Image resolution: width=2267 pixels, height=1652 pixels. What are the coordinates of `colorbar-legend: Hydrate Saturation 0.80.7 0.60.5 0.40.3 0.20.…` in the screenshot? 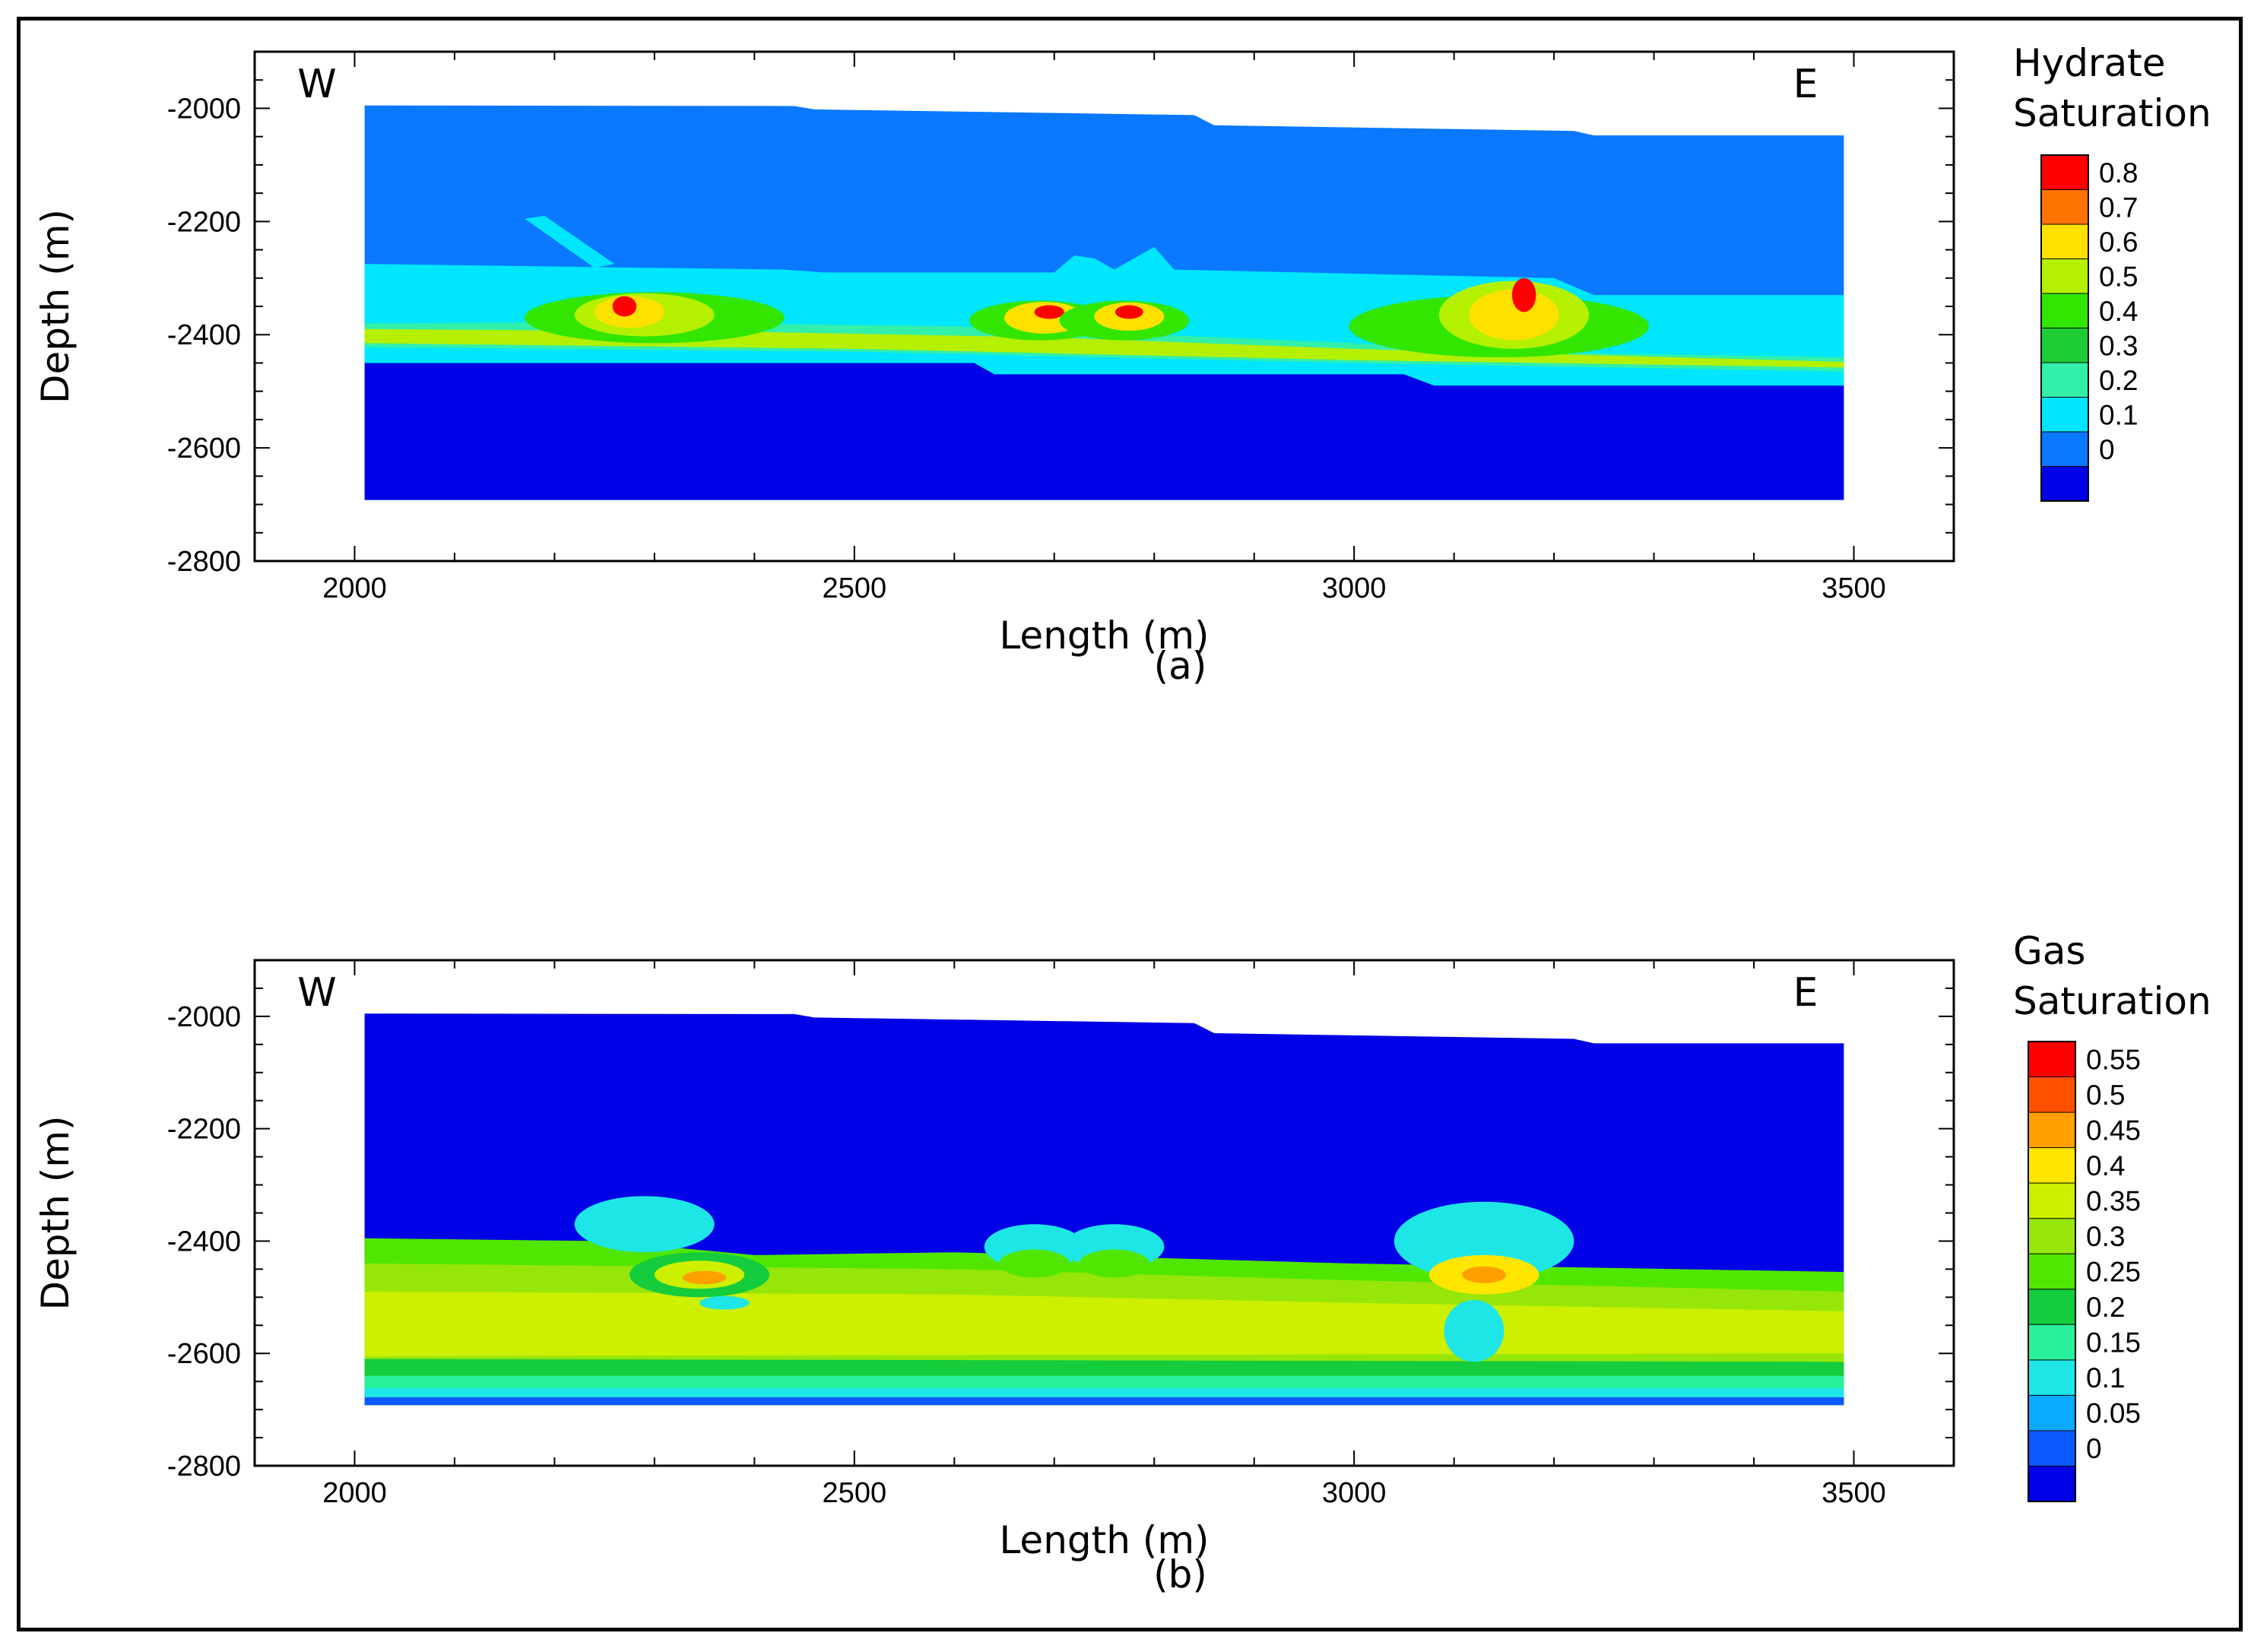 It's located at (2112, 271).